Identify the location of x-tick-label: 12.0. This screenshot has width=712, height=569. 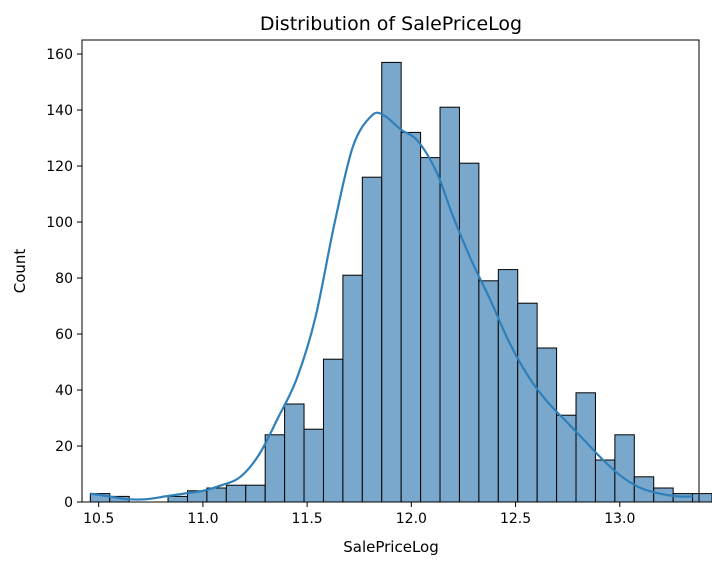
(411, 519).